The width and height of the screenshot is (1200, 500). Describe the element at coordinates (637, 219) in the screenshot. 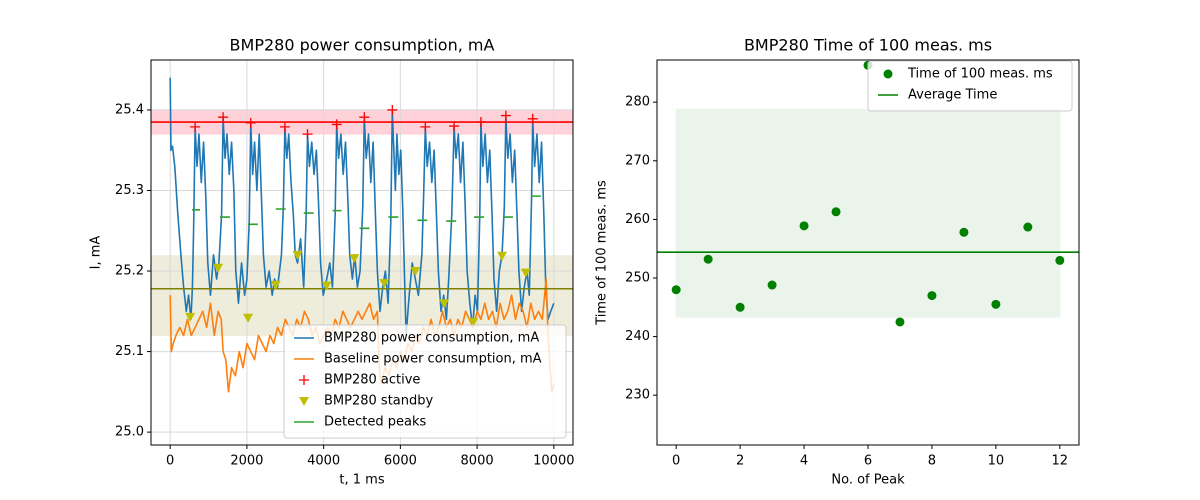

I see `y-tick-label: 260` at that location.